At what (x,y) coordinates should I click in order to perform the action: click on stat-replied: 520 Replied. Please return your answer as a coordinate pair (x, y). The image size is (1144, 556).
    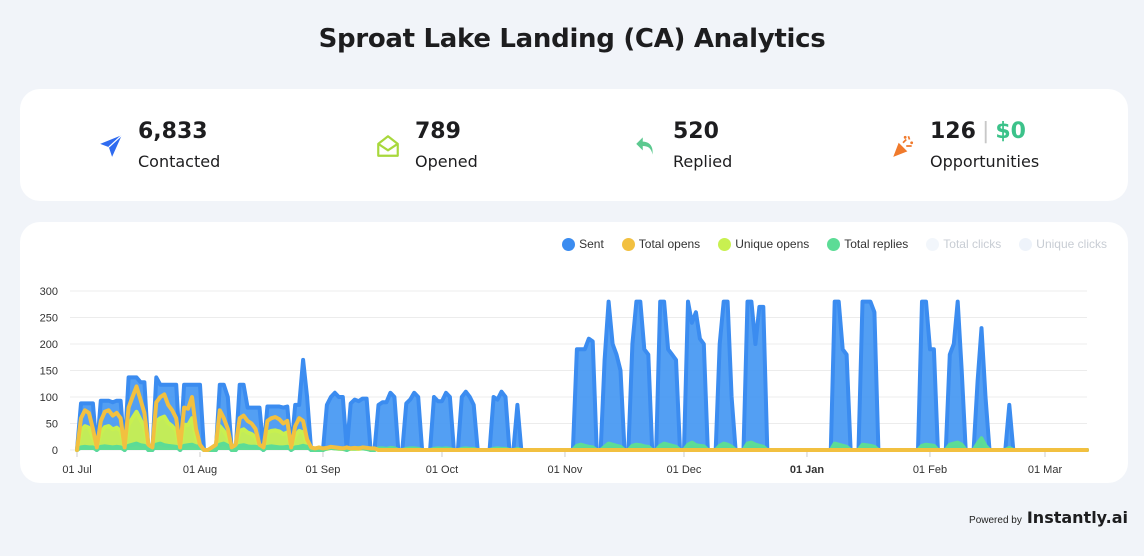
    Looking at the image, I should click on (682, 144).